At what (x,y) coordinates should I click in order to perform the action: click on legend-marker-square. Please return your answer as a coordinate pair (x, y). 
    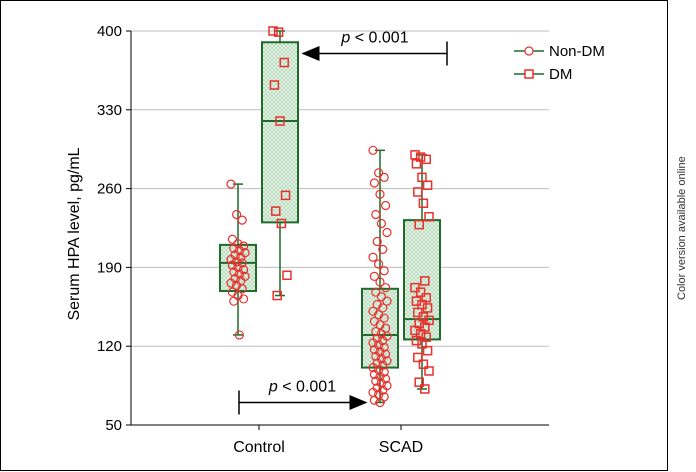
    Looking at the image, I should click on (529, 74).